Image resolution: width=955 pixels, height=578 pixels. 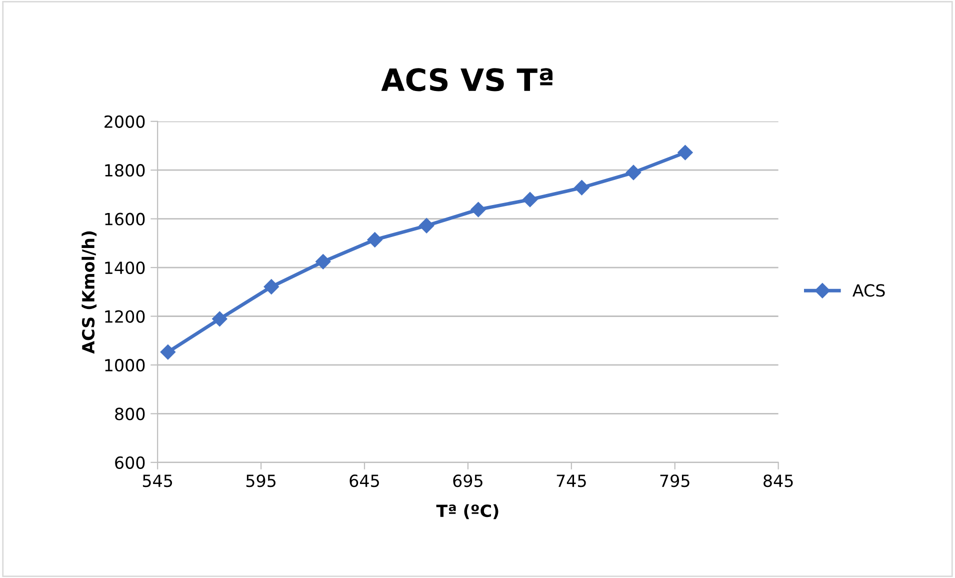 I want to click on y-tick-label: 1600, so click(x=125, y=219).